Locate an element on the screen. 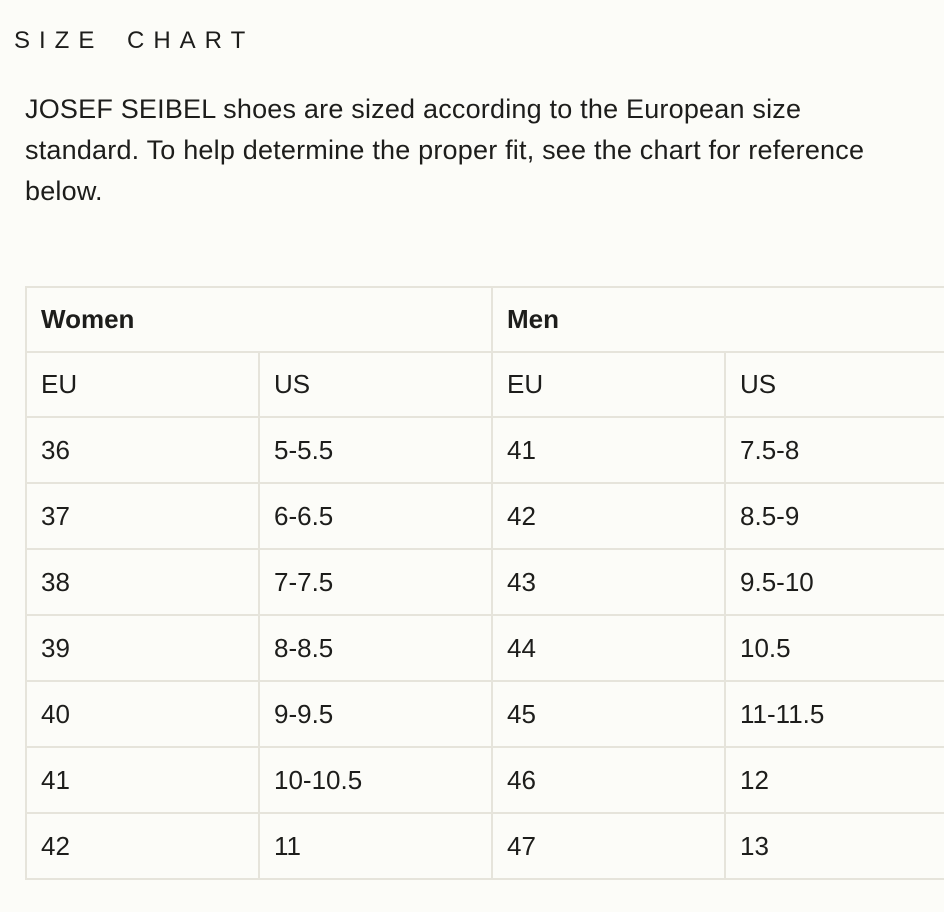 This screenshot has height=912, width=944. group-header-row: Women Men is located at coordinates (484, 319).